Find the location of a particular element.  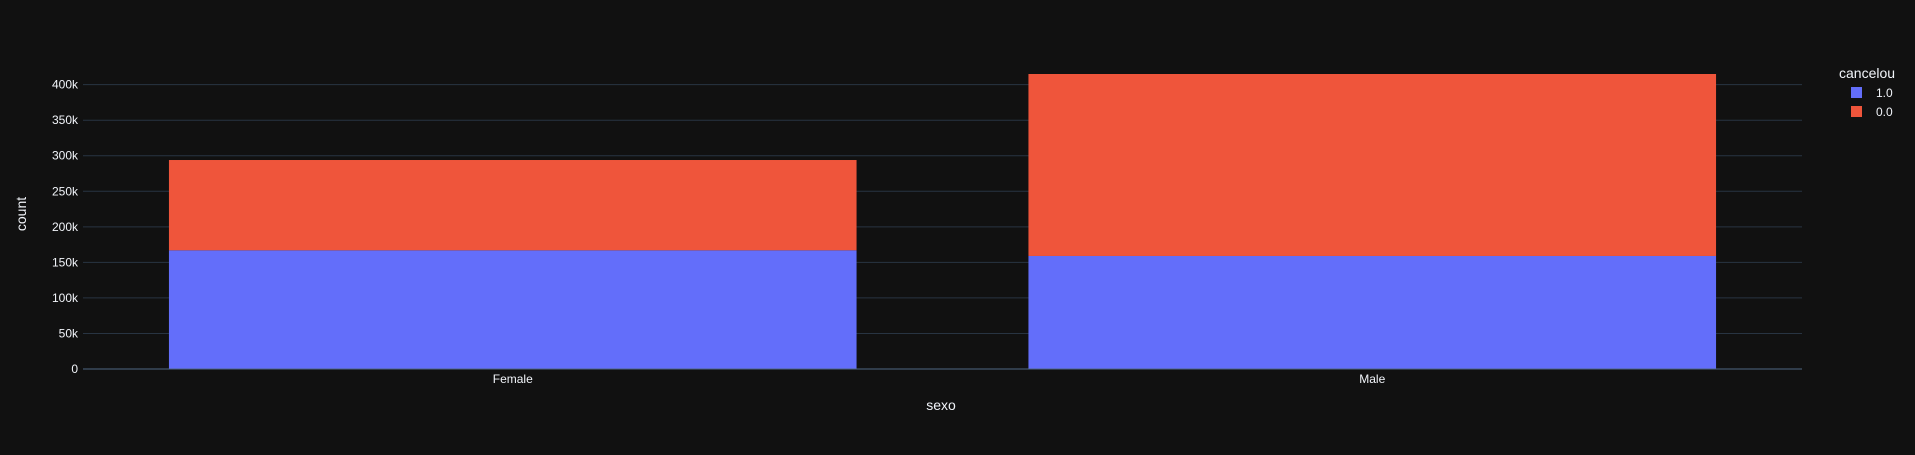

legend-title: cancelou is located at coordinates (1867, 73).